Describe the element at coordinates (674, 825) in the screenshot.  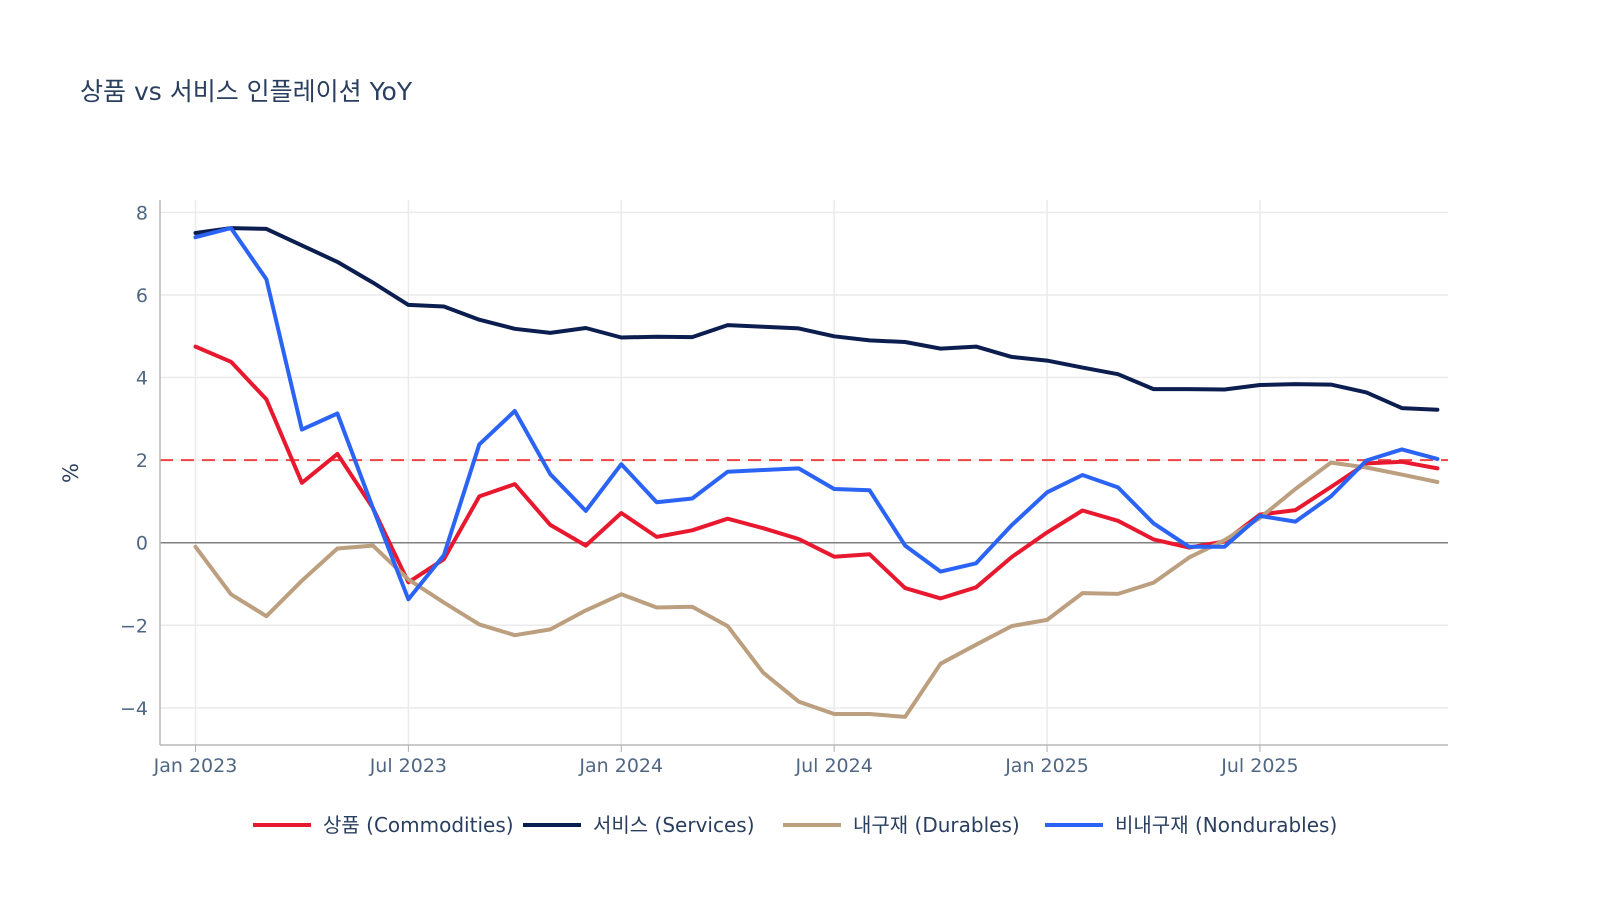
I see `legend-label-1: 서비스 (Services)` at that location.